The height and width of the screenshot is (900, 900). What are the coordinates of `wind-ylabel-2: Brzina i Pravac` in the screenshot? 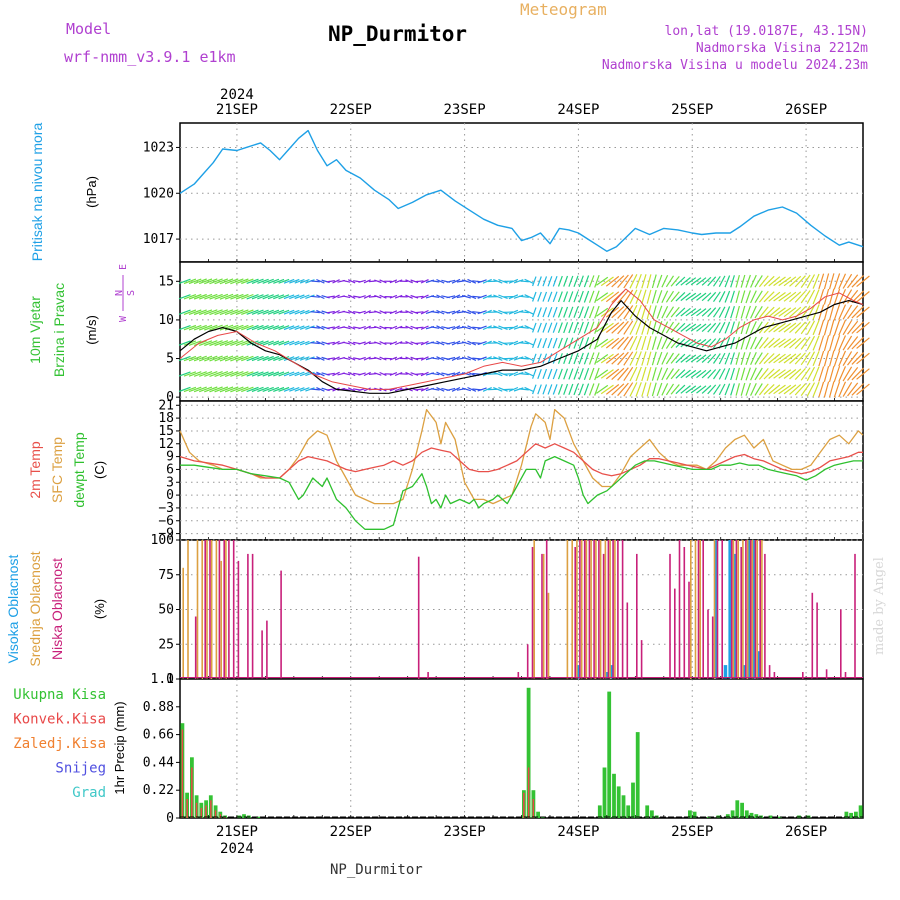 It's located at (59, 330).